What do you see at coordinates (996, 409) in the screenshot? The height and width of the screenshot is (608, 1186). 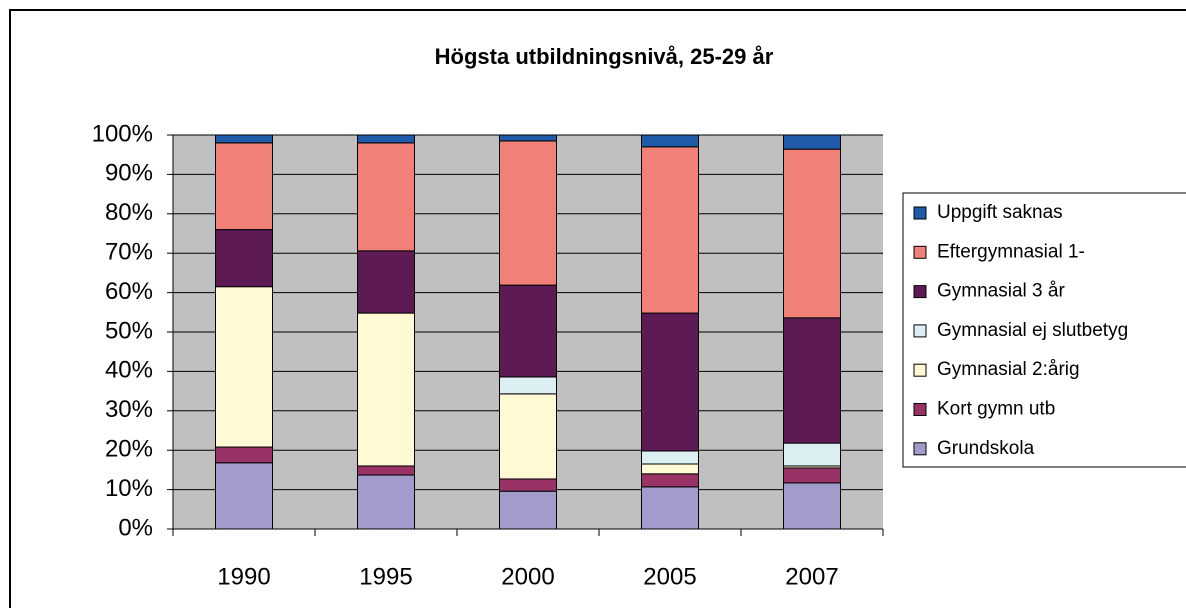 I see `legend-label: Kort gymn utb` at bounding box center [996, 409].